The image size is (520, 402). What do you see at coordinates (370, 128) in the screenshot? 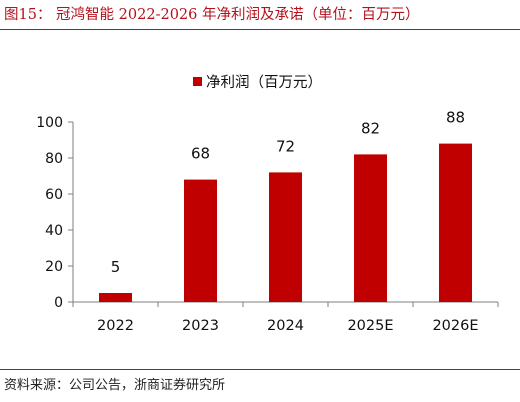
I see `data-label: 82` at bounding box center [370, 128].